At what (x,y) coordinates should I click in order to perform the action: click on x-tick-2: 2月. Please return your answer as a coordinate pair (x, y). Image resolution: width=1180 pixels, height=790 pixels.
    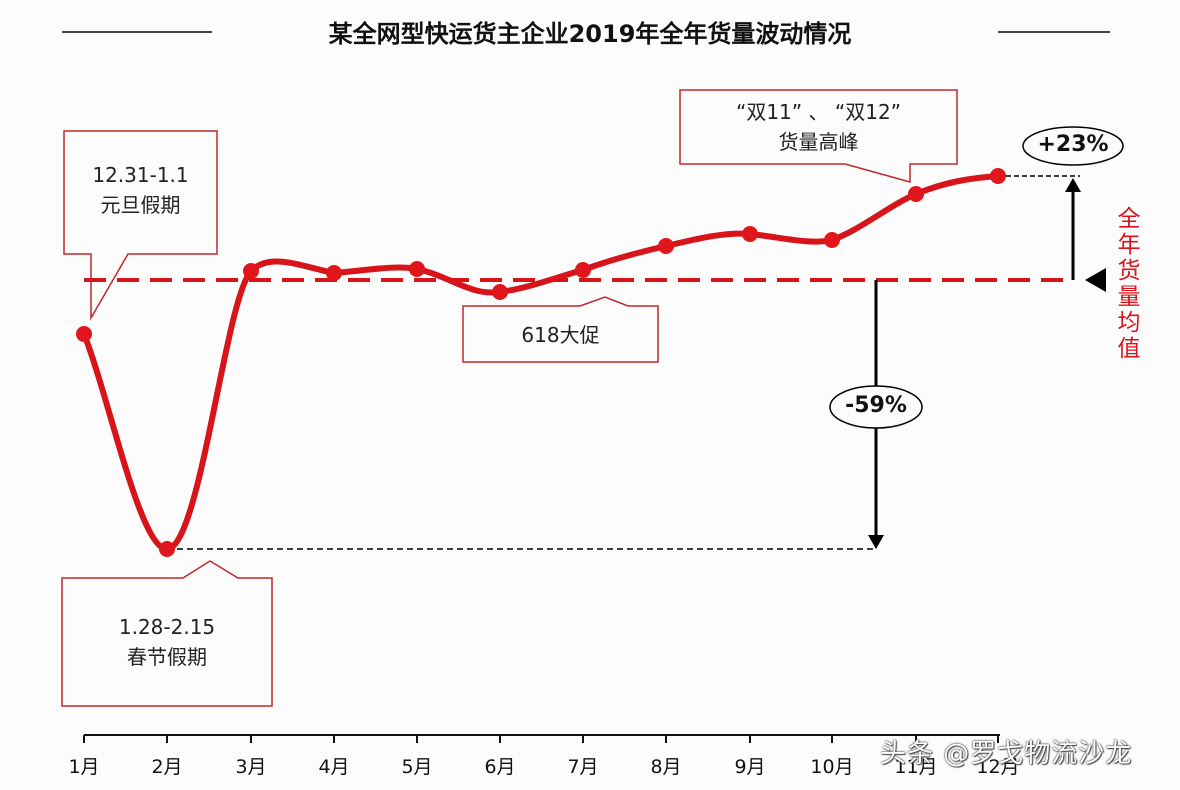
    Looking at the image, I should click on (167, 767).